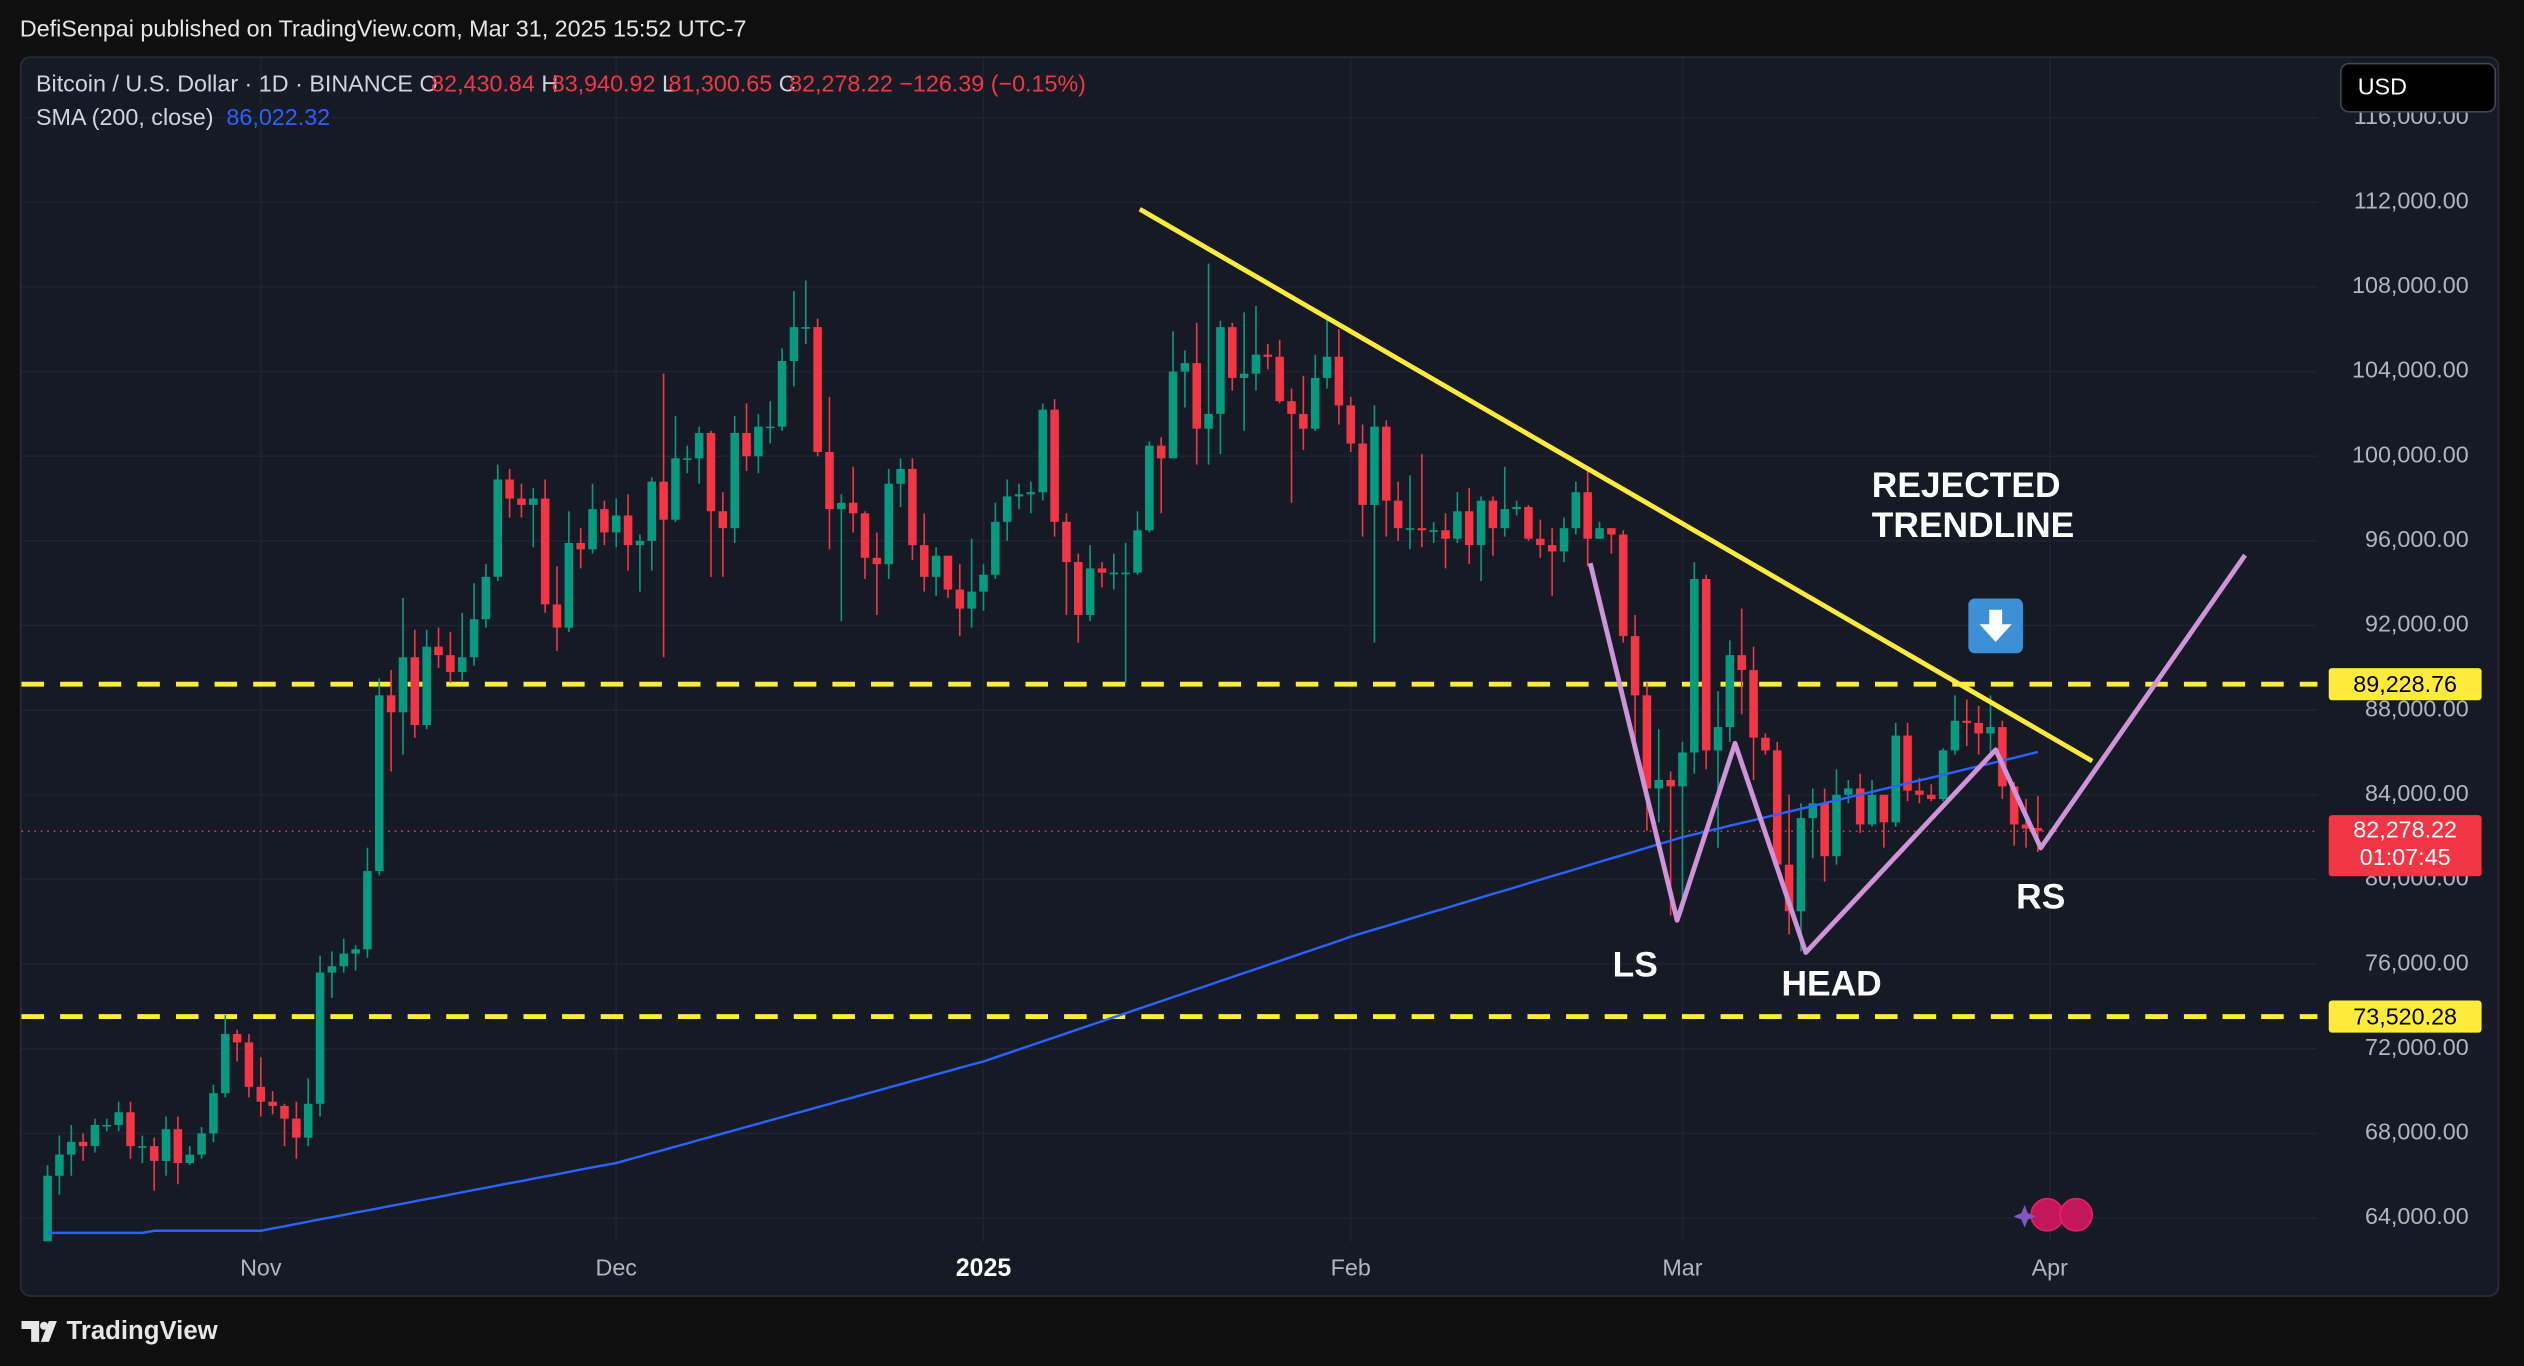 The image size is (2524, 1366). Describe the element at coordinates (2410, 454) in the screenshot. I see `y-tick-label: 100,000.00` at that location.